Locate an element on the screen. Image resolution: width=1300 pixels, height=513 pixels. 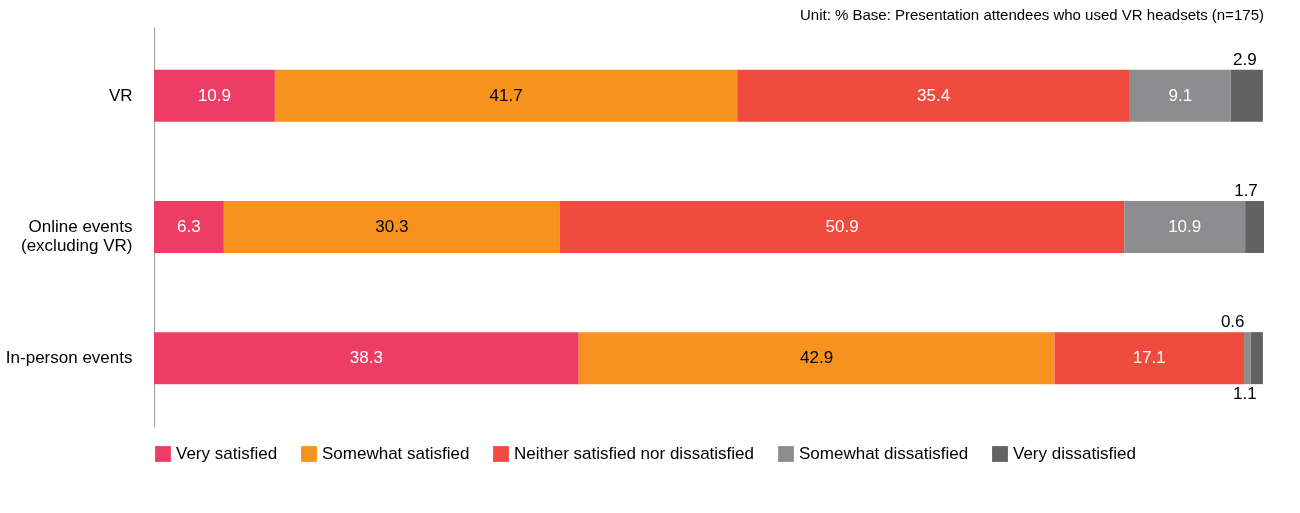
data-label: 17.1 is located at coordinates (1149, 358).